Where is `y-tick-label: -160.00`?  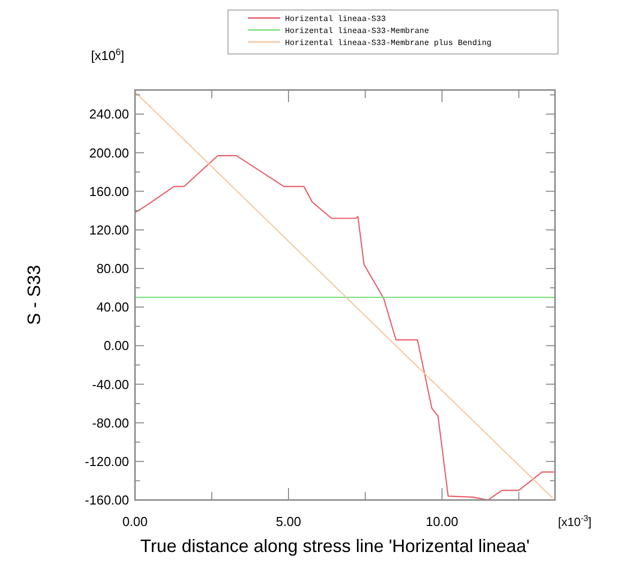
y-tick-label: -160.00 is located at coordinates (106, 500).